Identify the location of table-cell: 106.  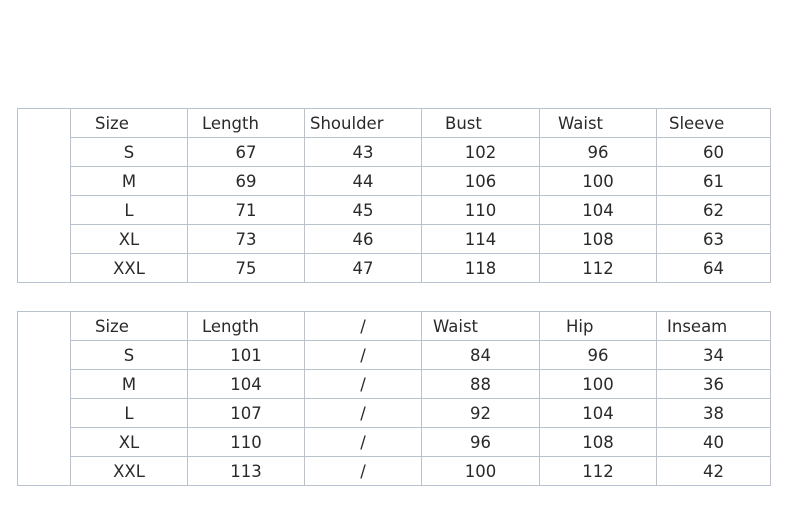
(480, 181).